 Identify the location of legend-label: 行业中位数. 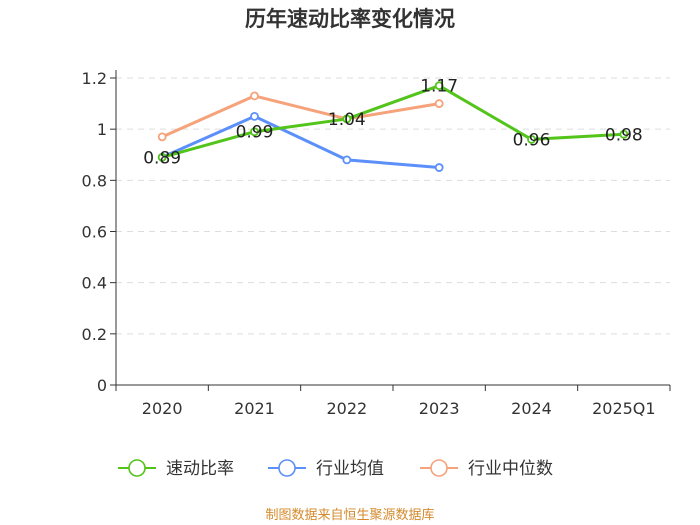
(510, 469).